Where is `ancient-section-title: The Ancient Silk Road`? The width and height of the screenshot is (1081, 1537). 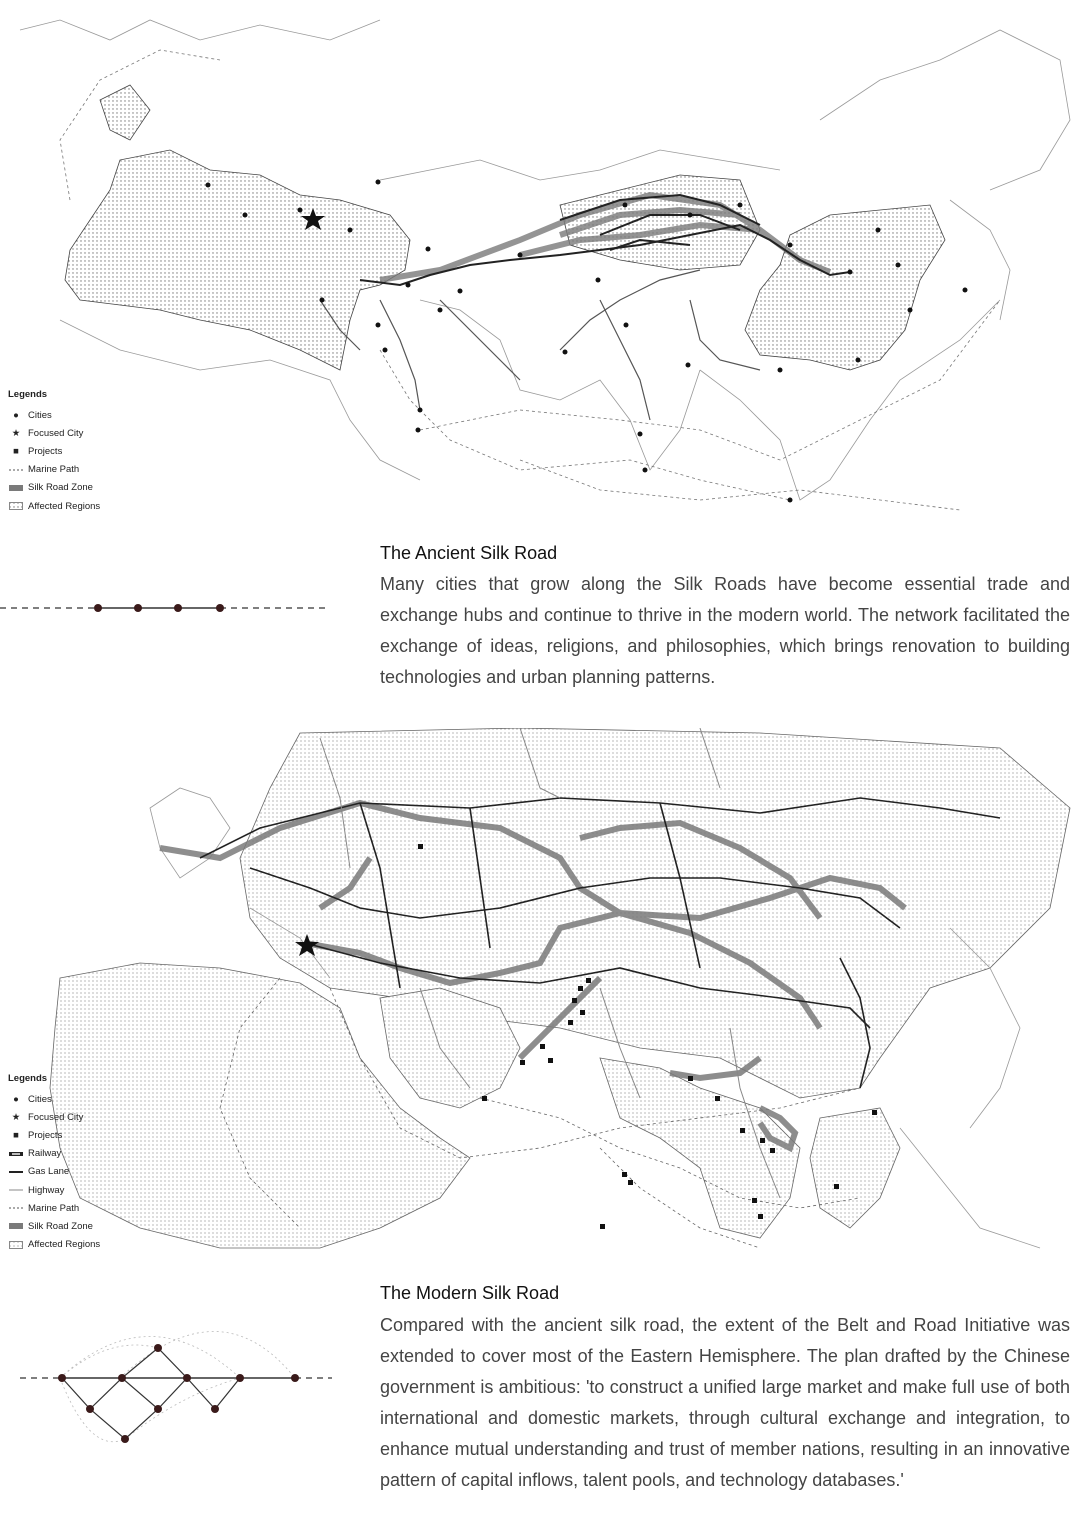
ancient-section-title: The Ancient Silk Road is located at coordinates (469, 553).